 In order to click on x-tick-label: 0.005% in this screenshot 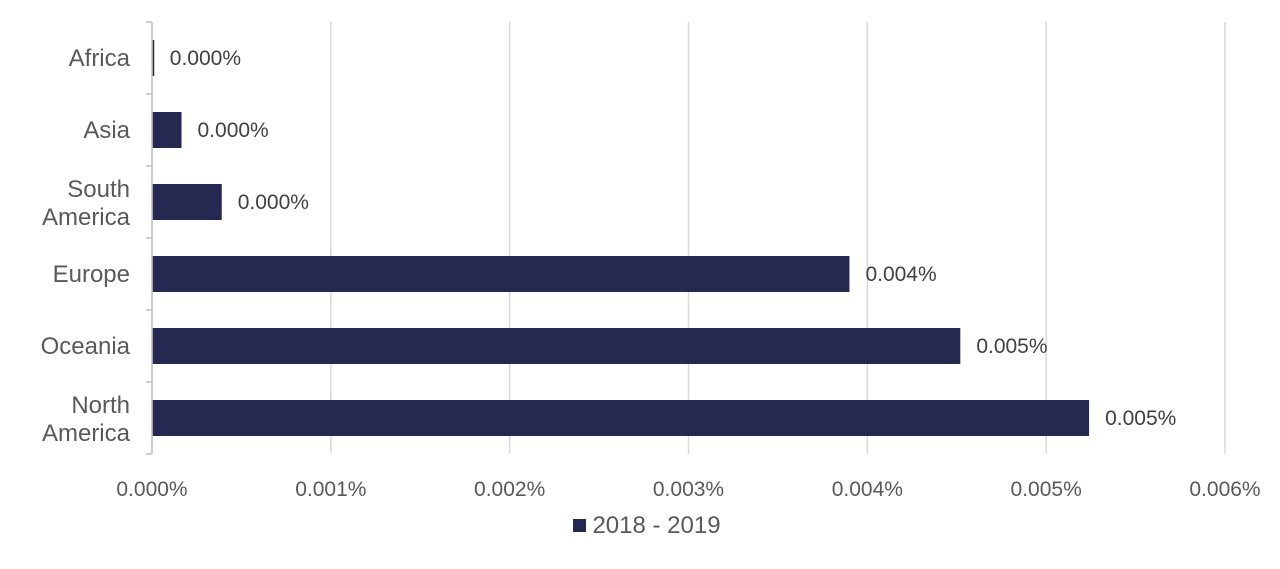, I will do `click(1046, 489)`.